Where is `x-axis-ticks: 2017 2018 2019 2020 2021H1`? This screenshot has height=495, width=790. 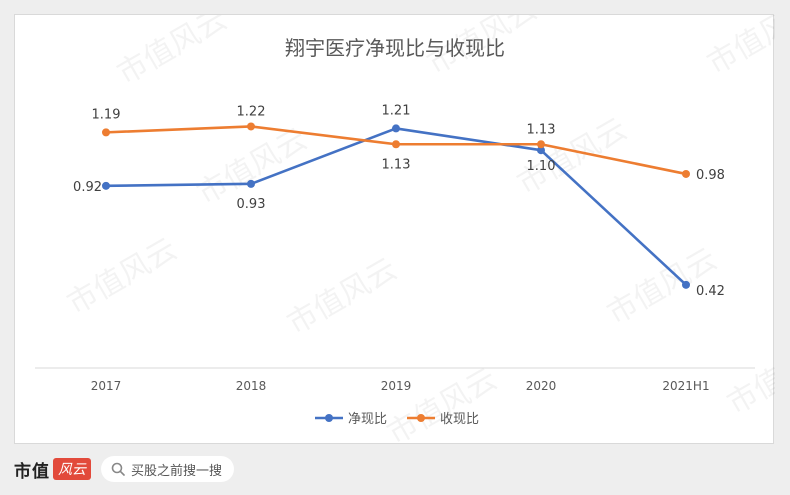
x-axis-ticks: 2017 2018 2019 2020 2021H1 is located at coordinates (400, 386).